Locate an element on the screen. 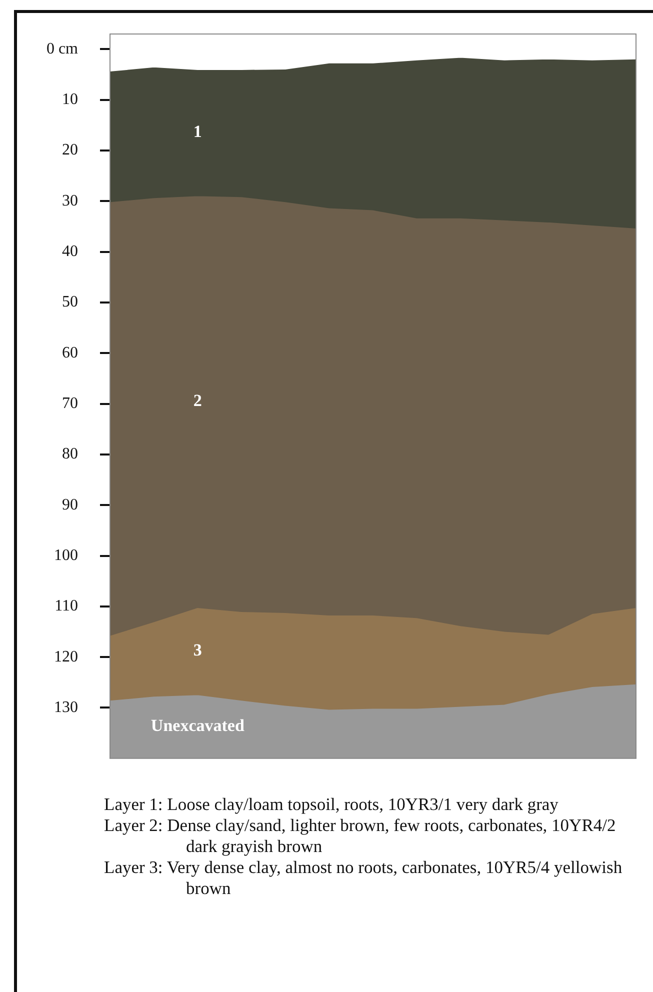 This screenshot has height=992, width=653. y-tick-label: 80 is located at coordinates (70, 454).